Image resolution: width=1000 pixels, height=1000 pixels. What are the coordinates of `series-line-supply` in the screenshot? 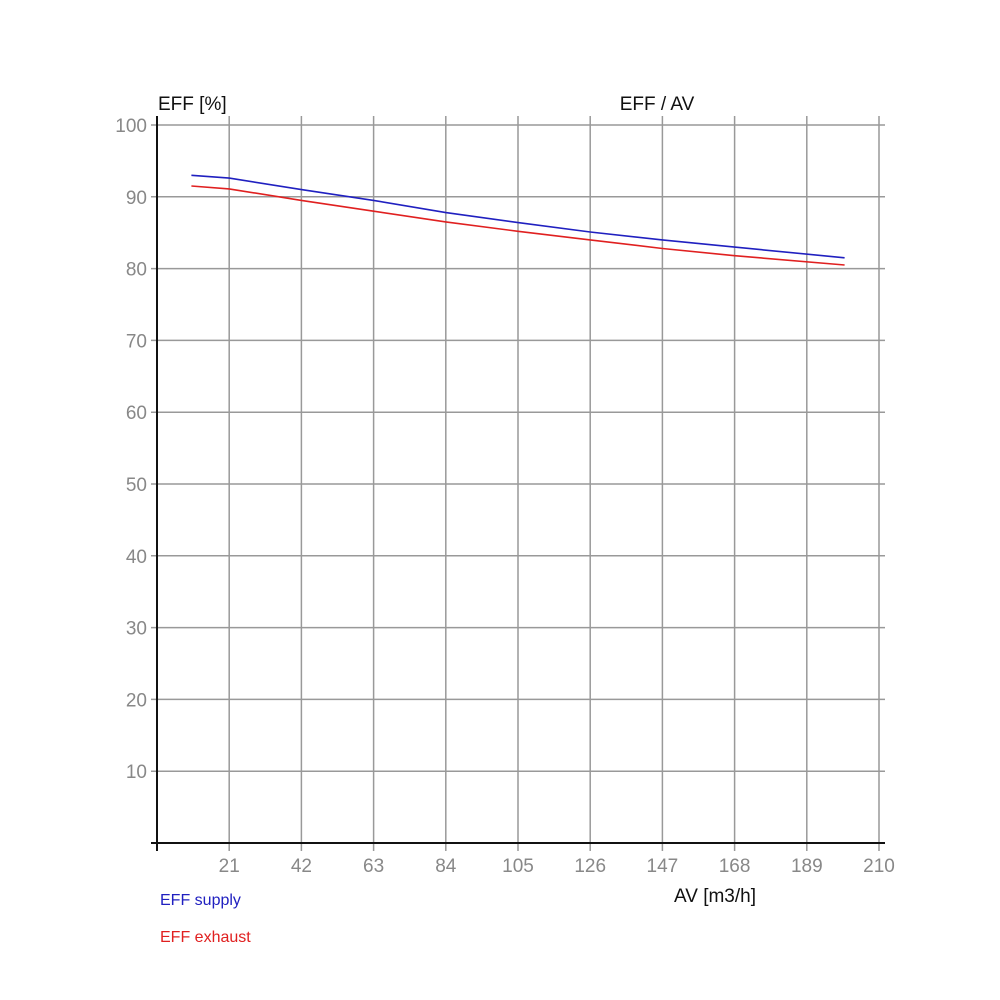 It's located at (518, 216).